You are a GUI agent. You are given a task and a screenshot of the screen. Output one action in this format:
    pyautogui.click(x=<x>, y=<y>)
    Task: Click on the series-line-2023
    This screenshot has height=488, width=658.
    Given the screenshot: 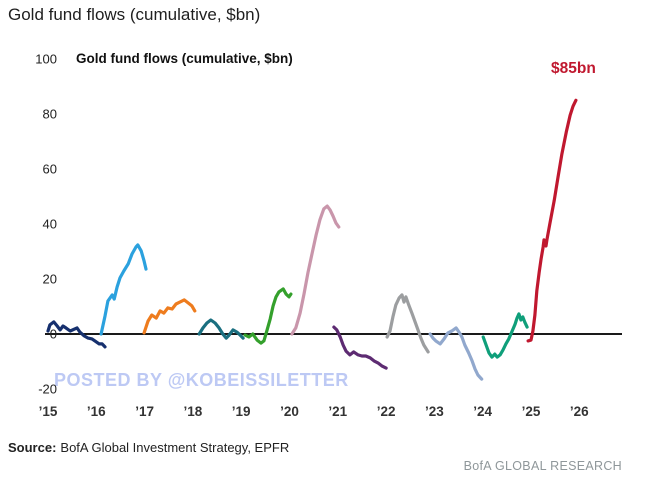 What is the action you would take?
    pyautogui.click(x=456, y=353)
    